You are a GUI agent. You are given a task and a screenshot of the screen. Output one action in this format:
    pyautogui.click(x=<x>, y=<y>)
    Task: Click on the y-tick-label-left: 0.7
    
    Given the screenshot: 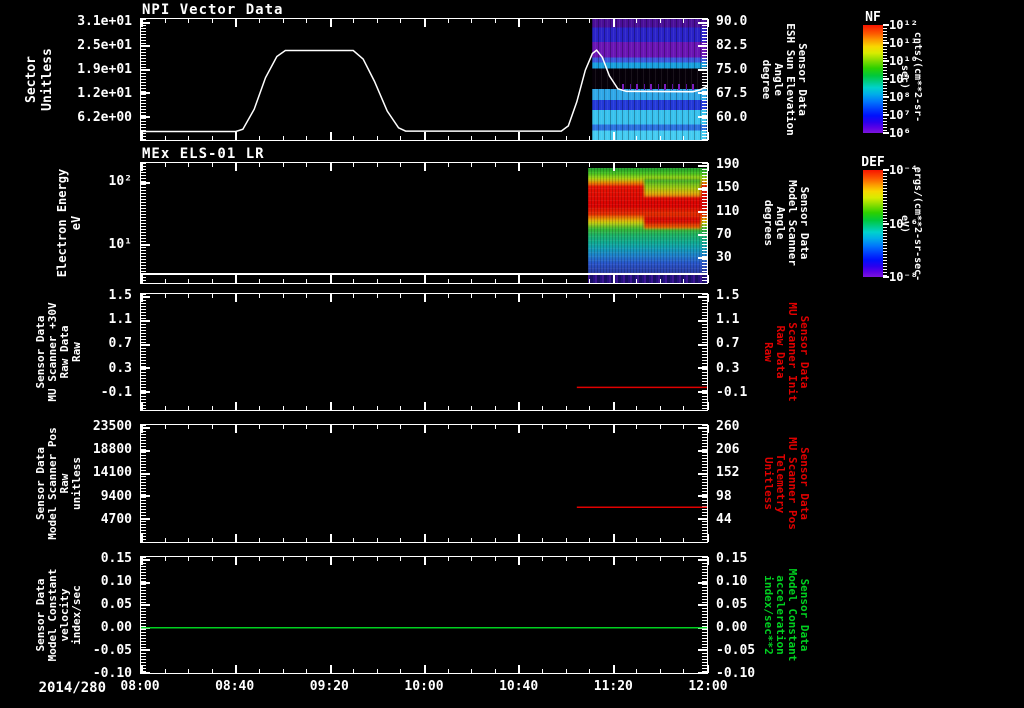 What is the action you would take?
    pyautogui.click(x=120, y=344)
    